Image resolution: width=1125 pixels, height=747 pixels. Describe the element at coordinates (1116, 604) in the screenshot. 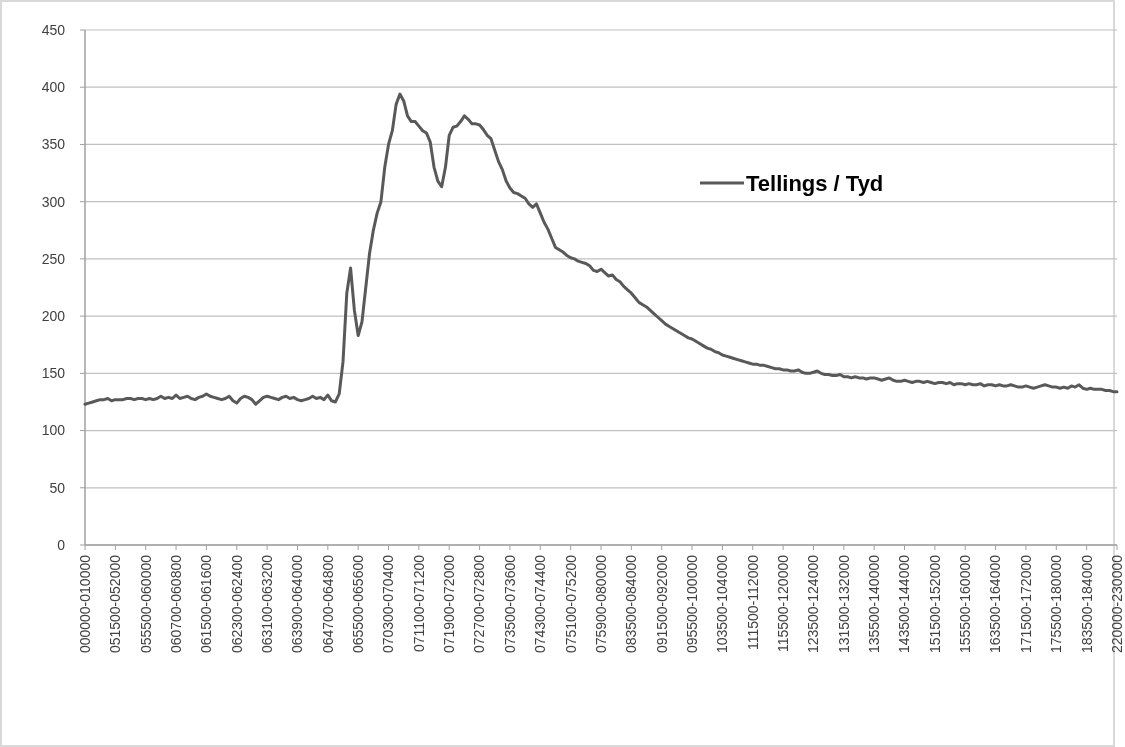

I see `x-tick-label: 220000-230000` at that location.